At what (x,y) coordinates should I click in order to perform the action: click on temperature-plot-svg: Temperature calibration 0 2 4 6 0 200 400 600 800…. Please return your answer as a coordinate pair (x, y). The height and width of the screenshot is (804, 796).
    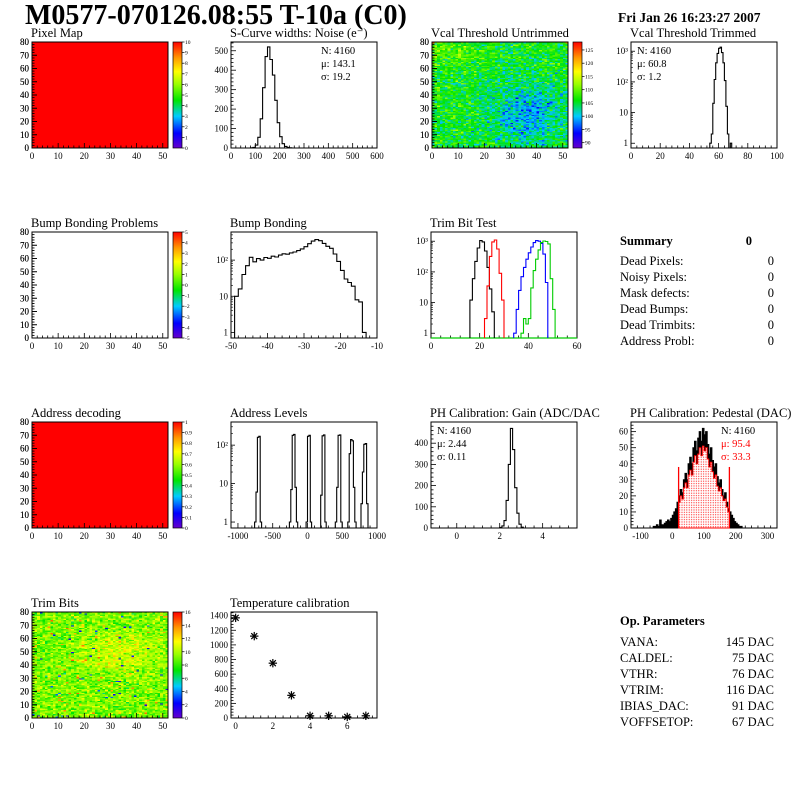
    Looking at the image, I should click on (294, 664).